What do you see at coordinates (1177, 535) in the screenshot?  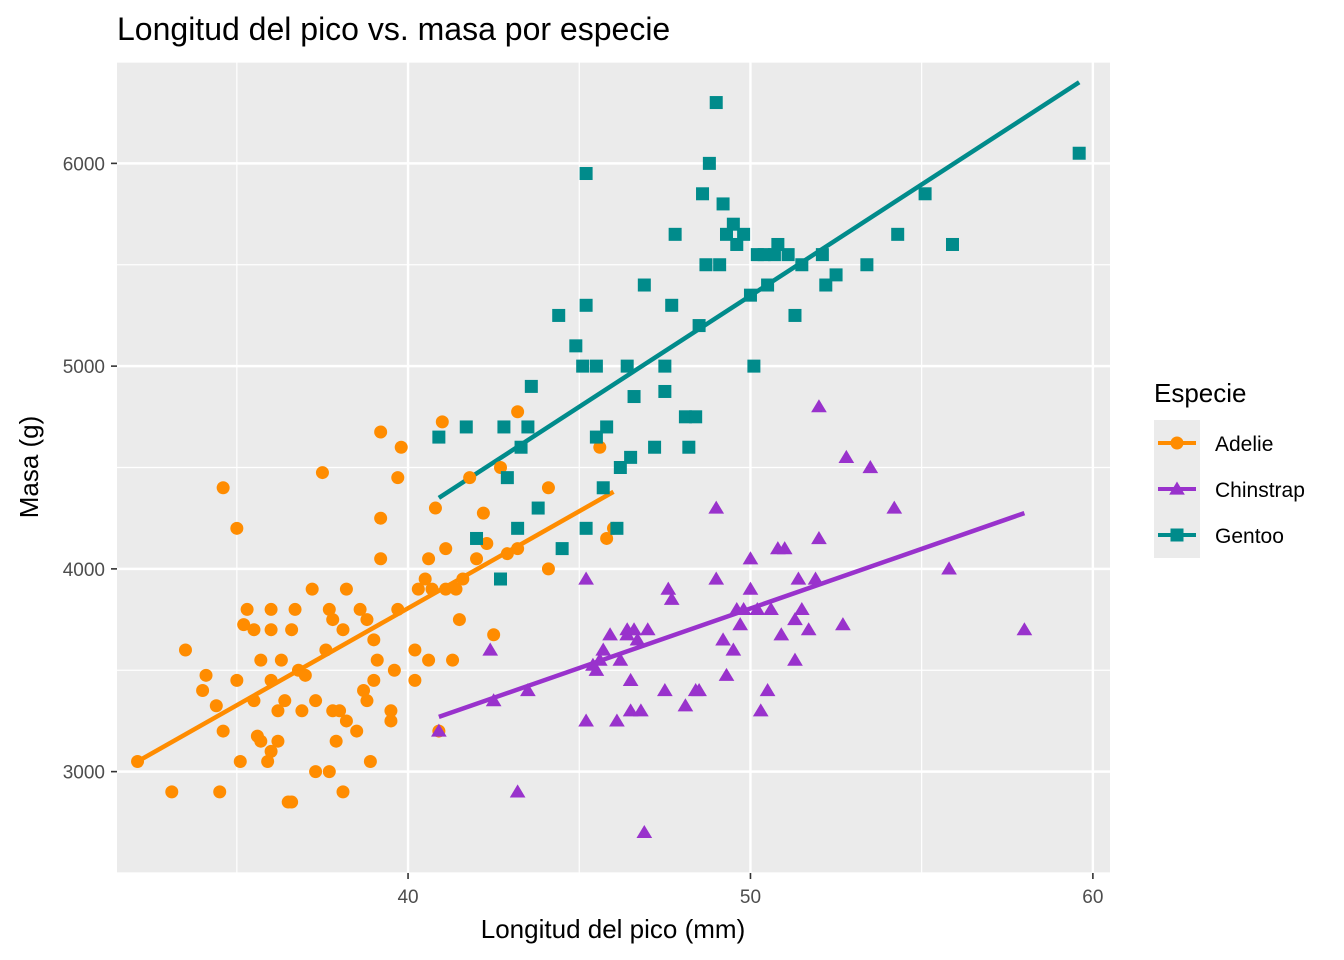 I see `legend-key-marker-gentoo` at bounding box center [1177, 535].